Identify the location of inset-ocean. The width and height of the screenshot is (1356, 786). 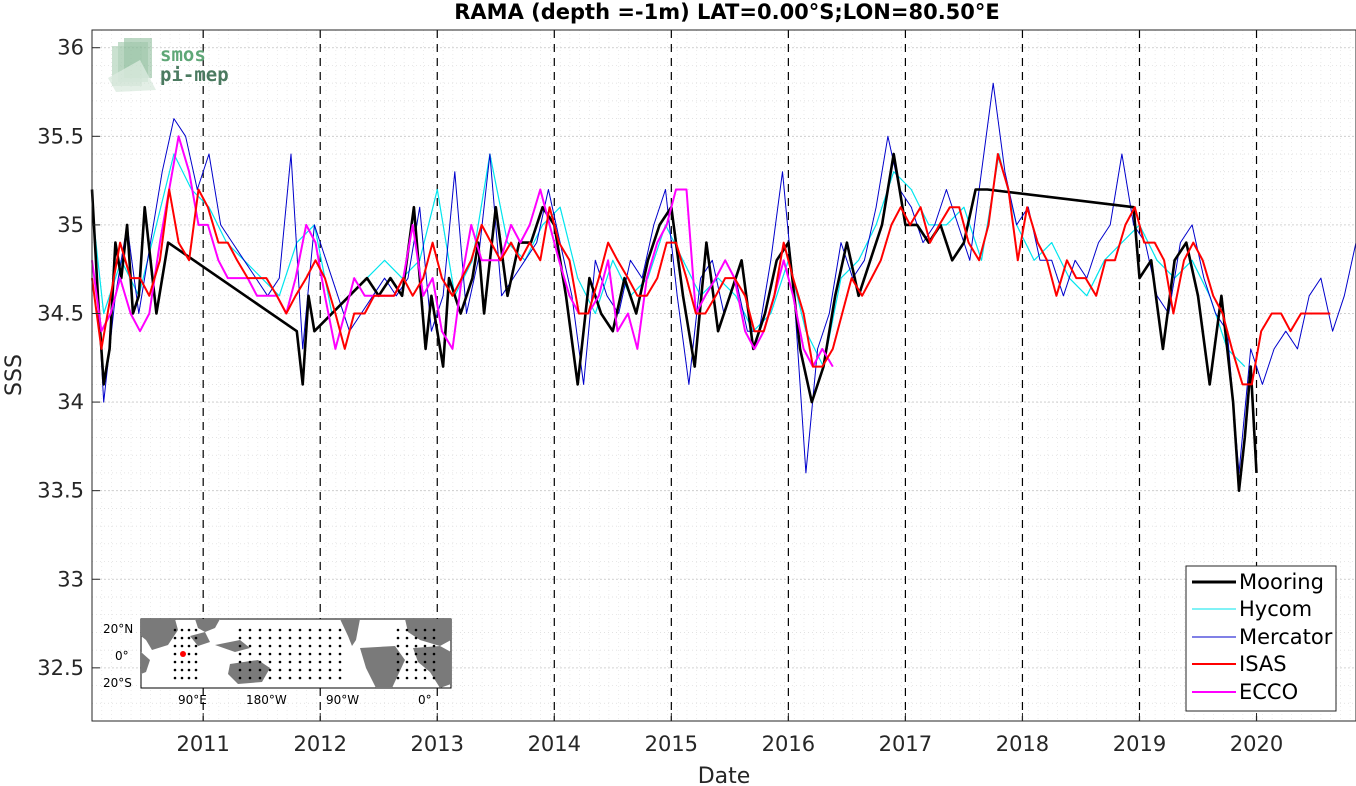
(296, 653).